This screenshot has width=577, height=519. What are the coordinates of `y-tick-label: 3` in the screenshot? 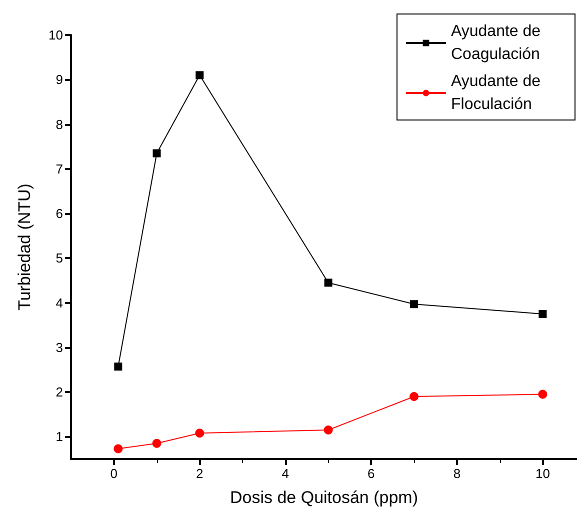 It's located at (59, 347).